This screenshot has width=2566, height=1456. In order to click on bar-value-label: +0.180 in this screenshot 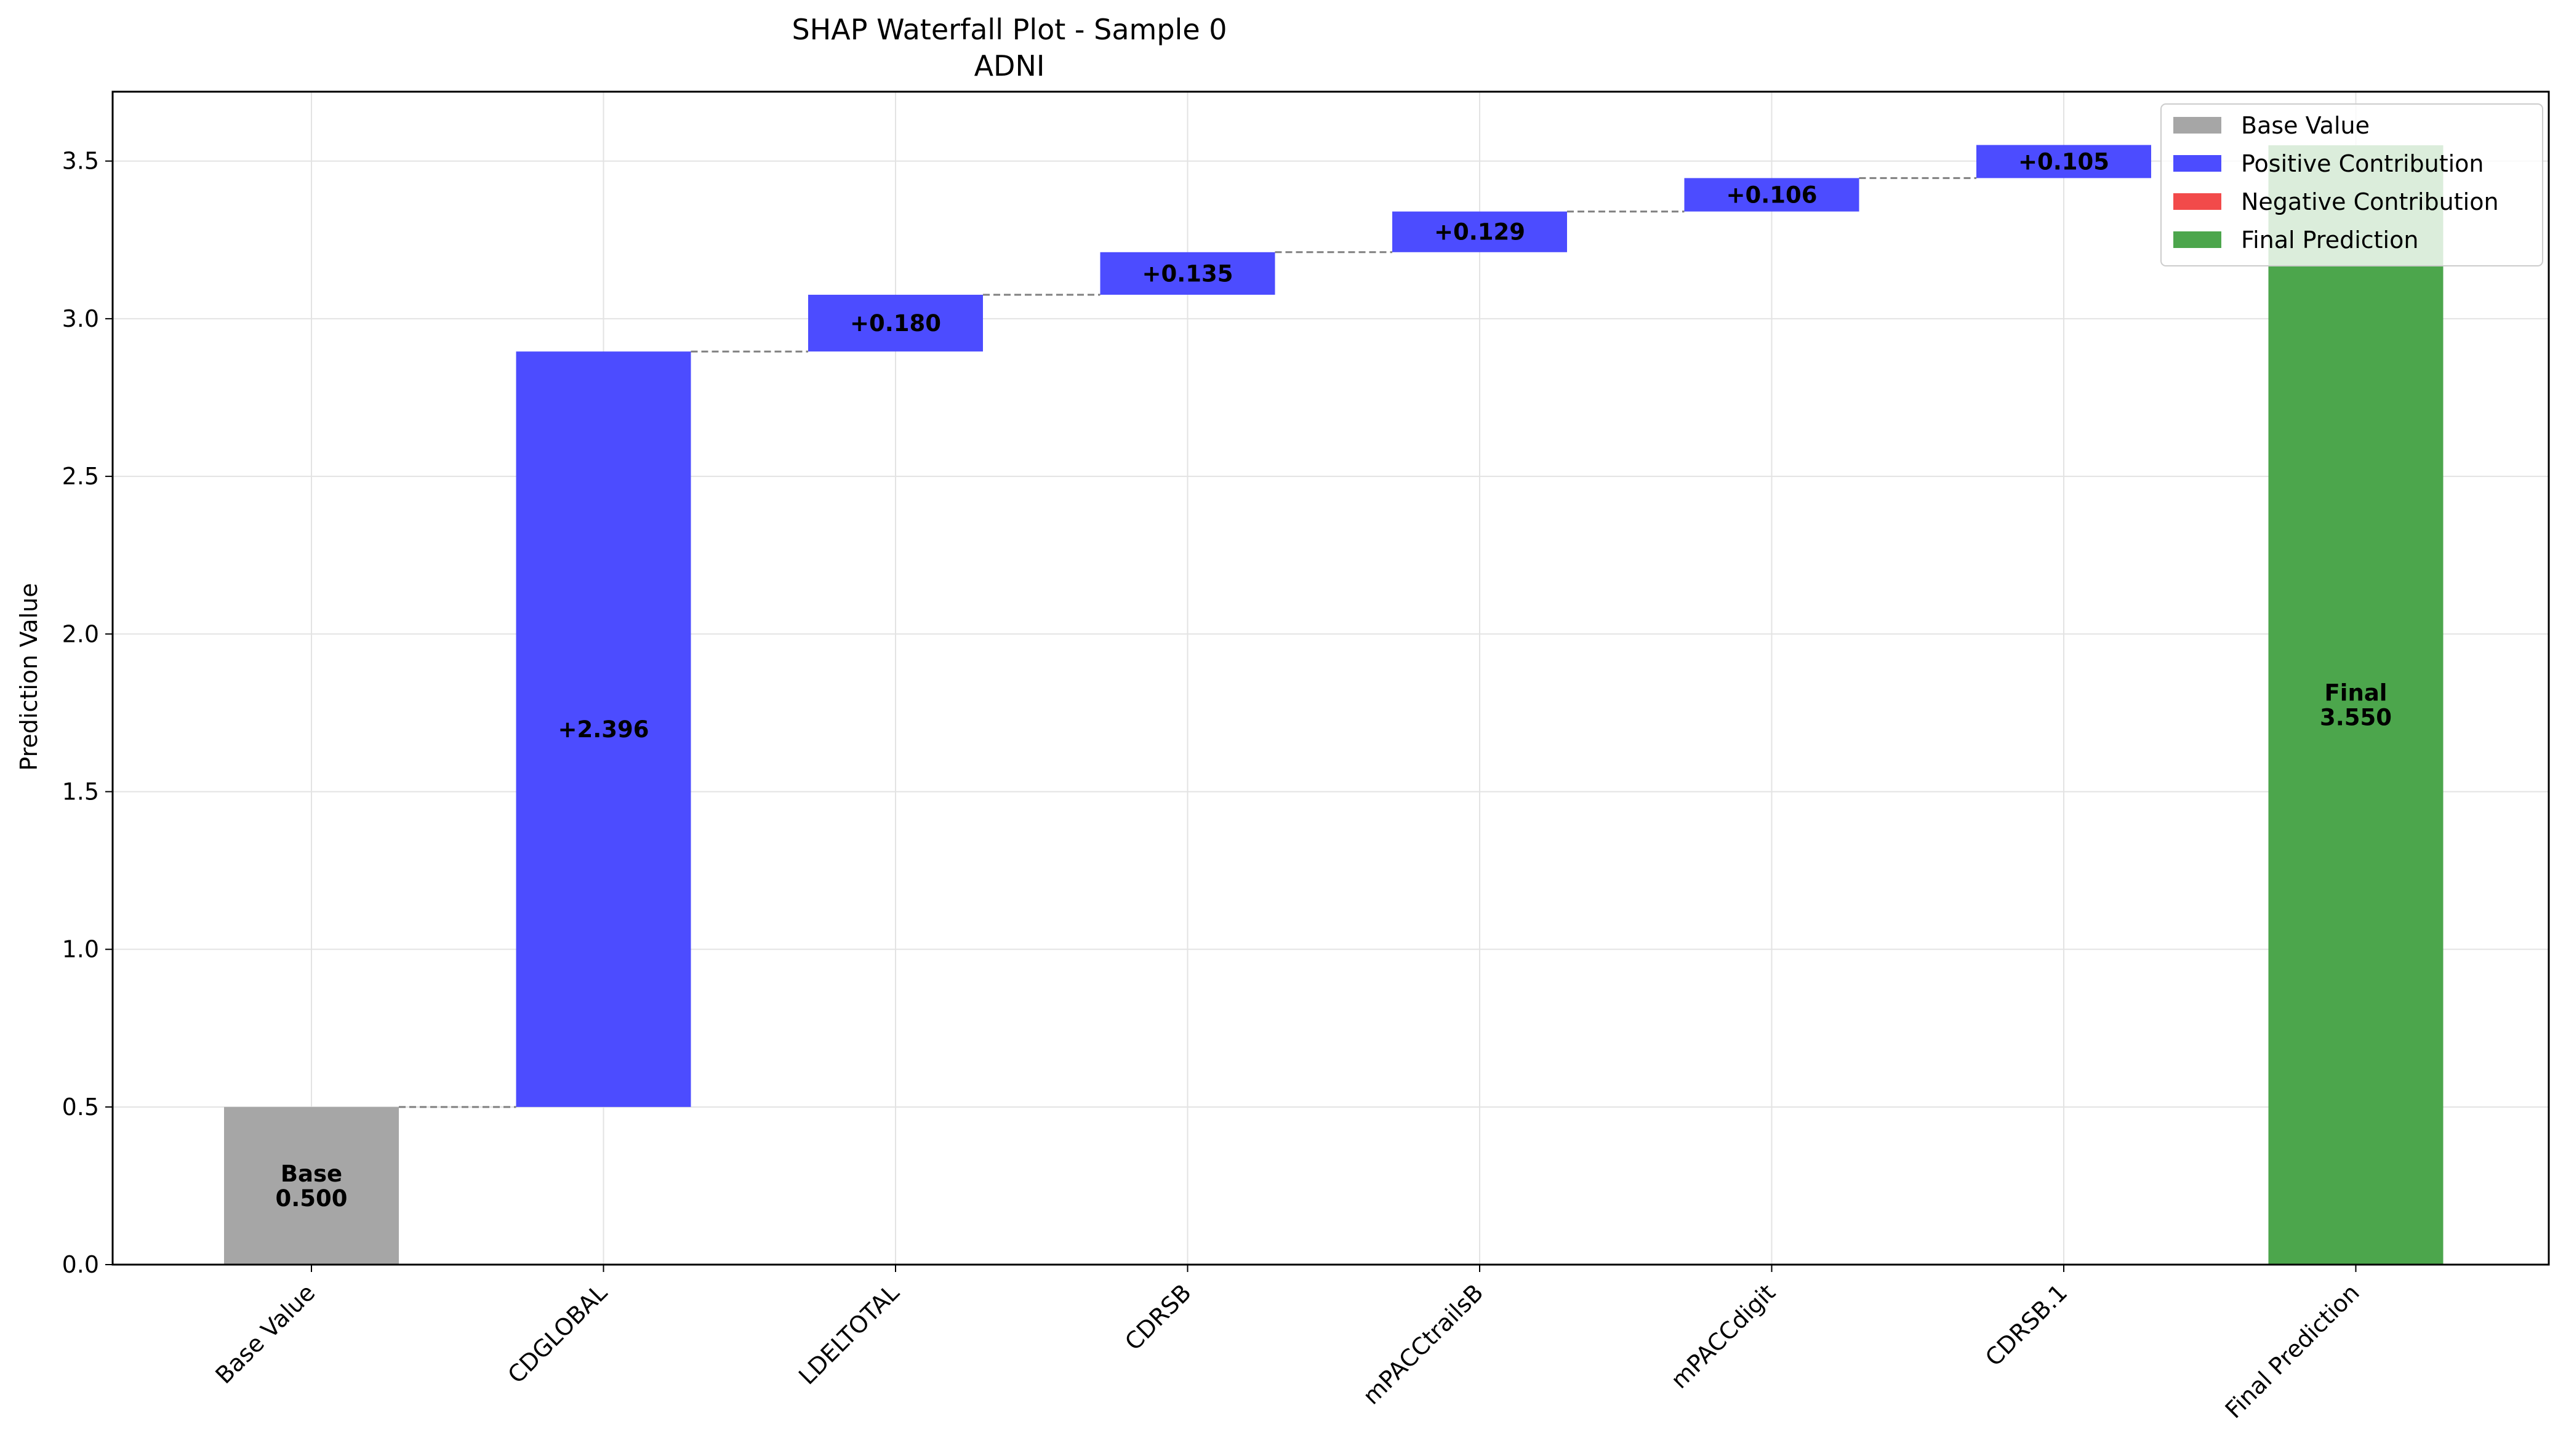, I will do `click(895, 323)`.